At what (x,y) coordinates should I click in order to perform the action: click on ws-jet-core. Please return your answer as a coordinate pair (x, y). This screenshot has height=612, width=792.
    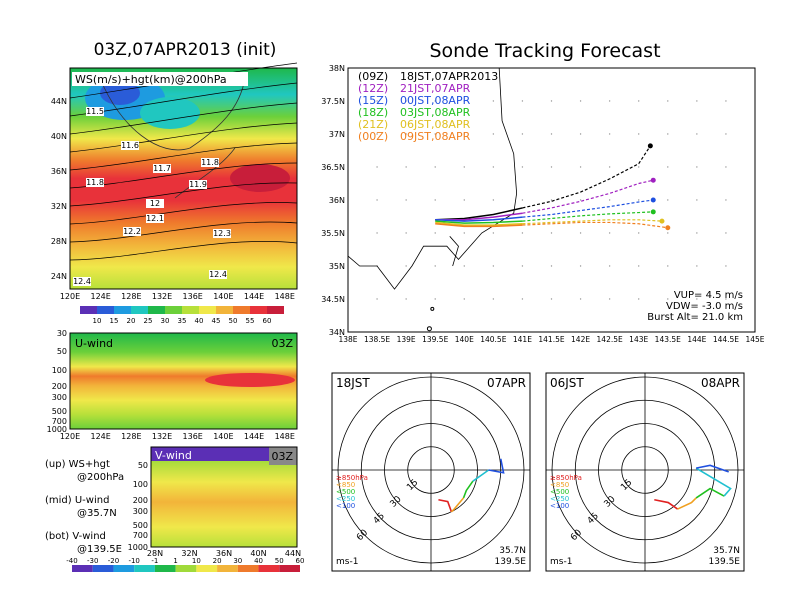
    Looking at the image, I should click on (260, 178).